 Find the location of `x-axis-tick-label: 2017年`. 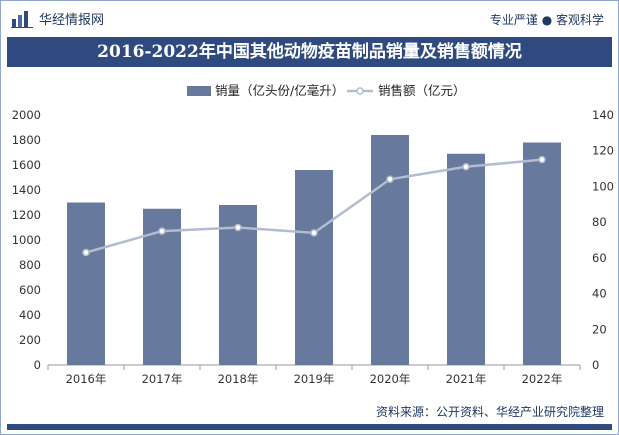

x-axis-tick-label: 2017年 is located at coordinates (162, 379).